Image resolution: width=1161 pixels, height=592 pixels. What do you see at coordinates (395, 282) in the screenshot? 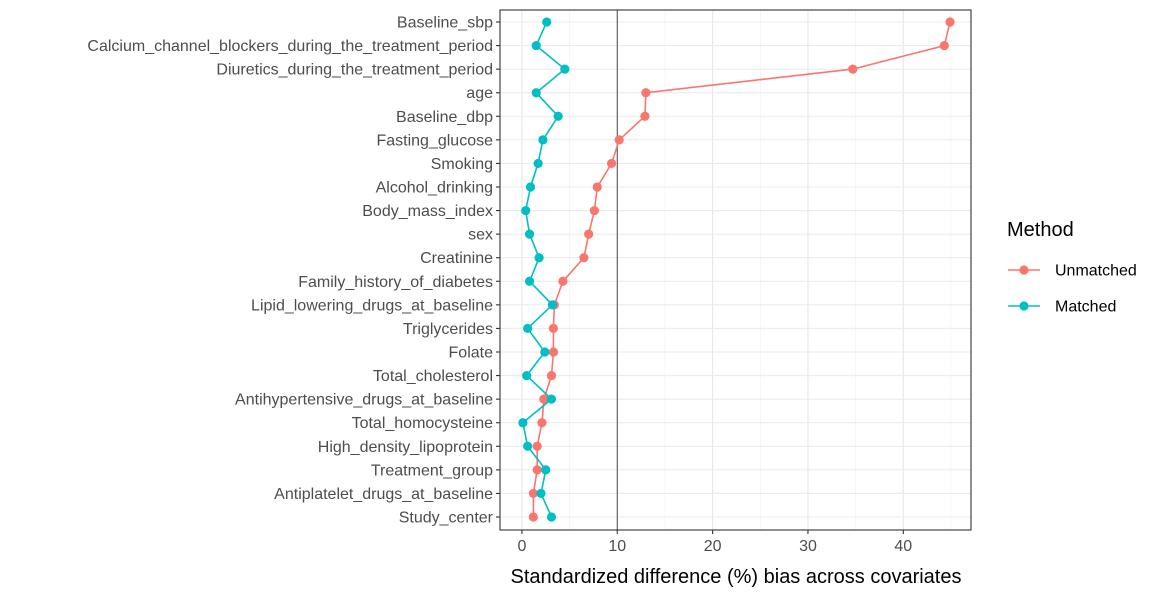
I see `y-tick-label: Family_history_of_diabetes` at bounding box center [395, 282].